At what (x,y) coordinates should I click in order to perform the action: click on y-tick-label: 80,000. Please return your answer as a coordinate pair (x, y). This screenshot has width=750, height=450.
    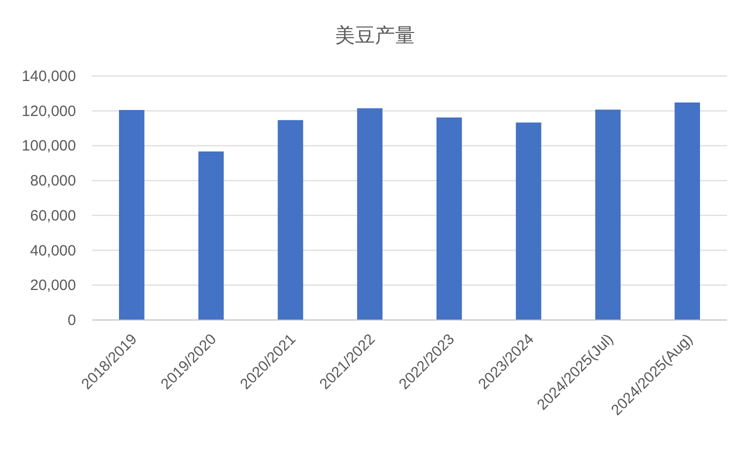
    Looking at the image, I should click on (53, 181).